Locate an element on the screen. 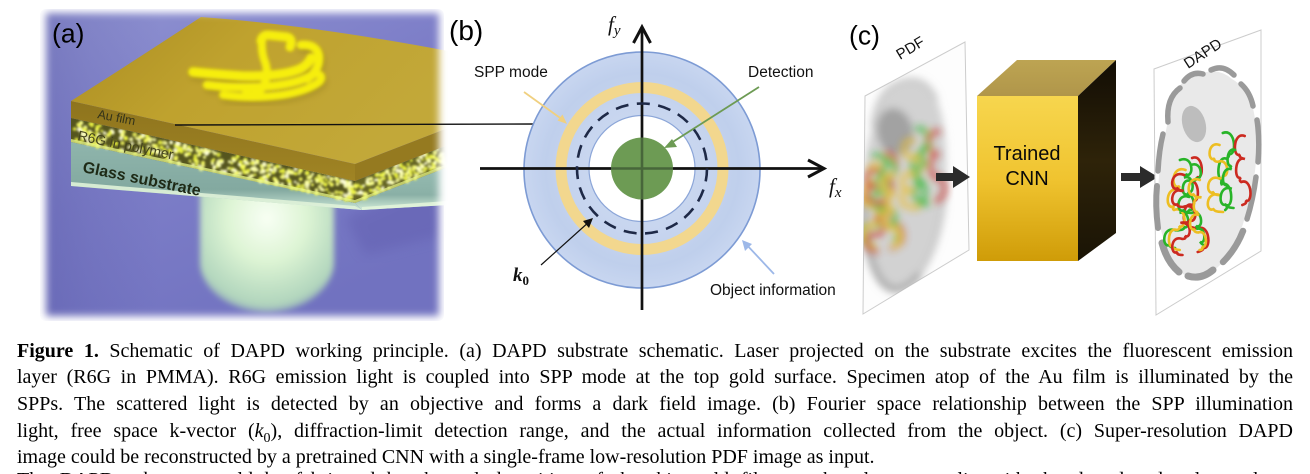 This screenshot has height=474, width=1310. svg-text: (a) is located at coordinates (68, 34).